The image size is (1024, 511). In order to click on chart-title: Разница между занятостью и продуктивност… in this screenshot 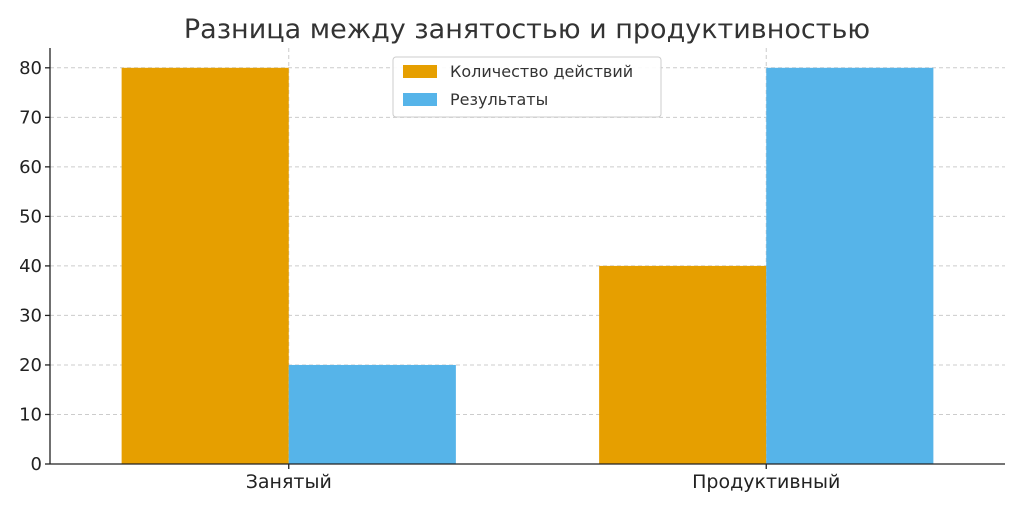, I will do `click(527, 29)`.